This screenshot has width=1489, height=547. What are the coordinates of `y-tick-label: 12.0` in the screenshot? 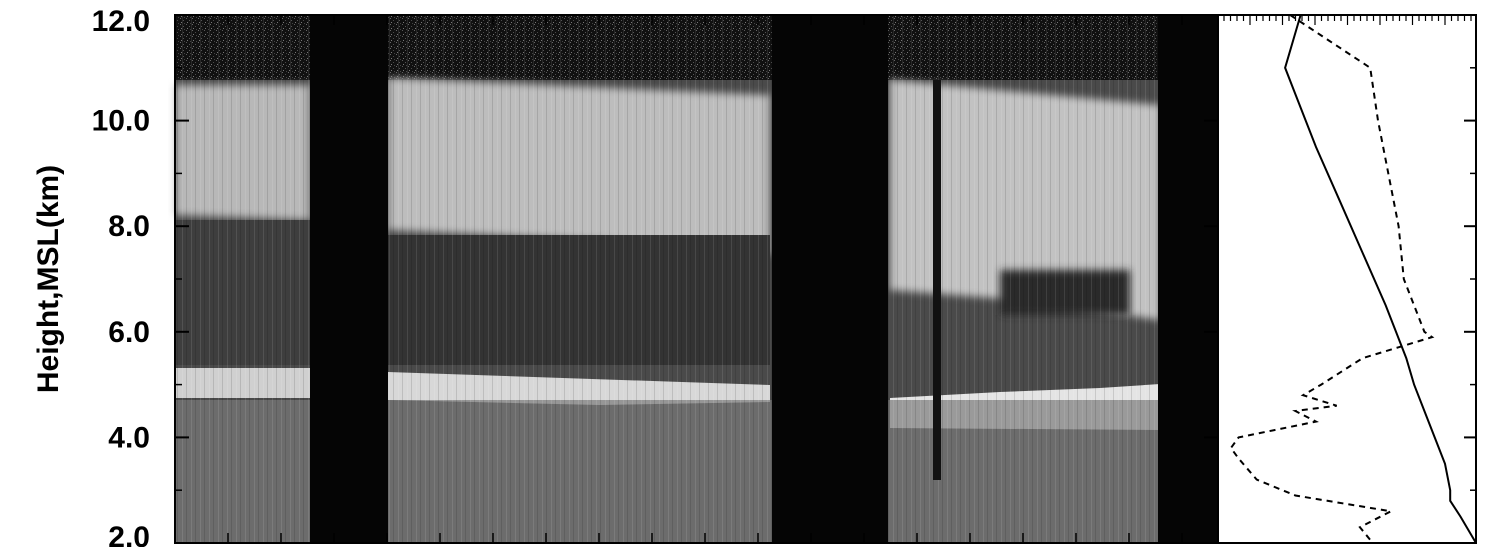 It's located at (121, 21).